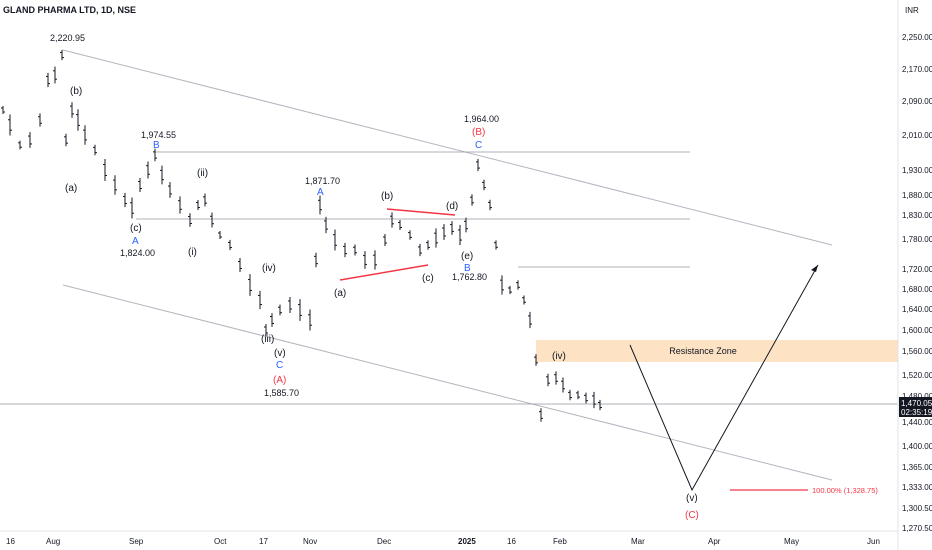 The image size is (932, 550). I want to click on x-tick: Dec, so click(384, 541).